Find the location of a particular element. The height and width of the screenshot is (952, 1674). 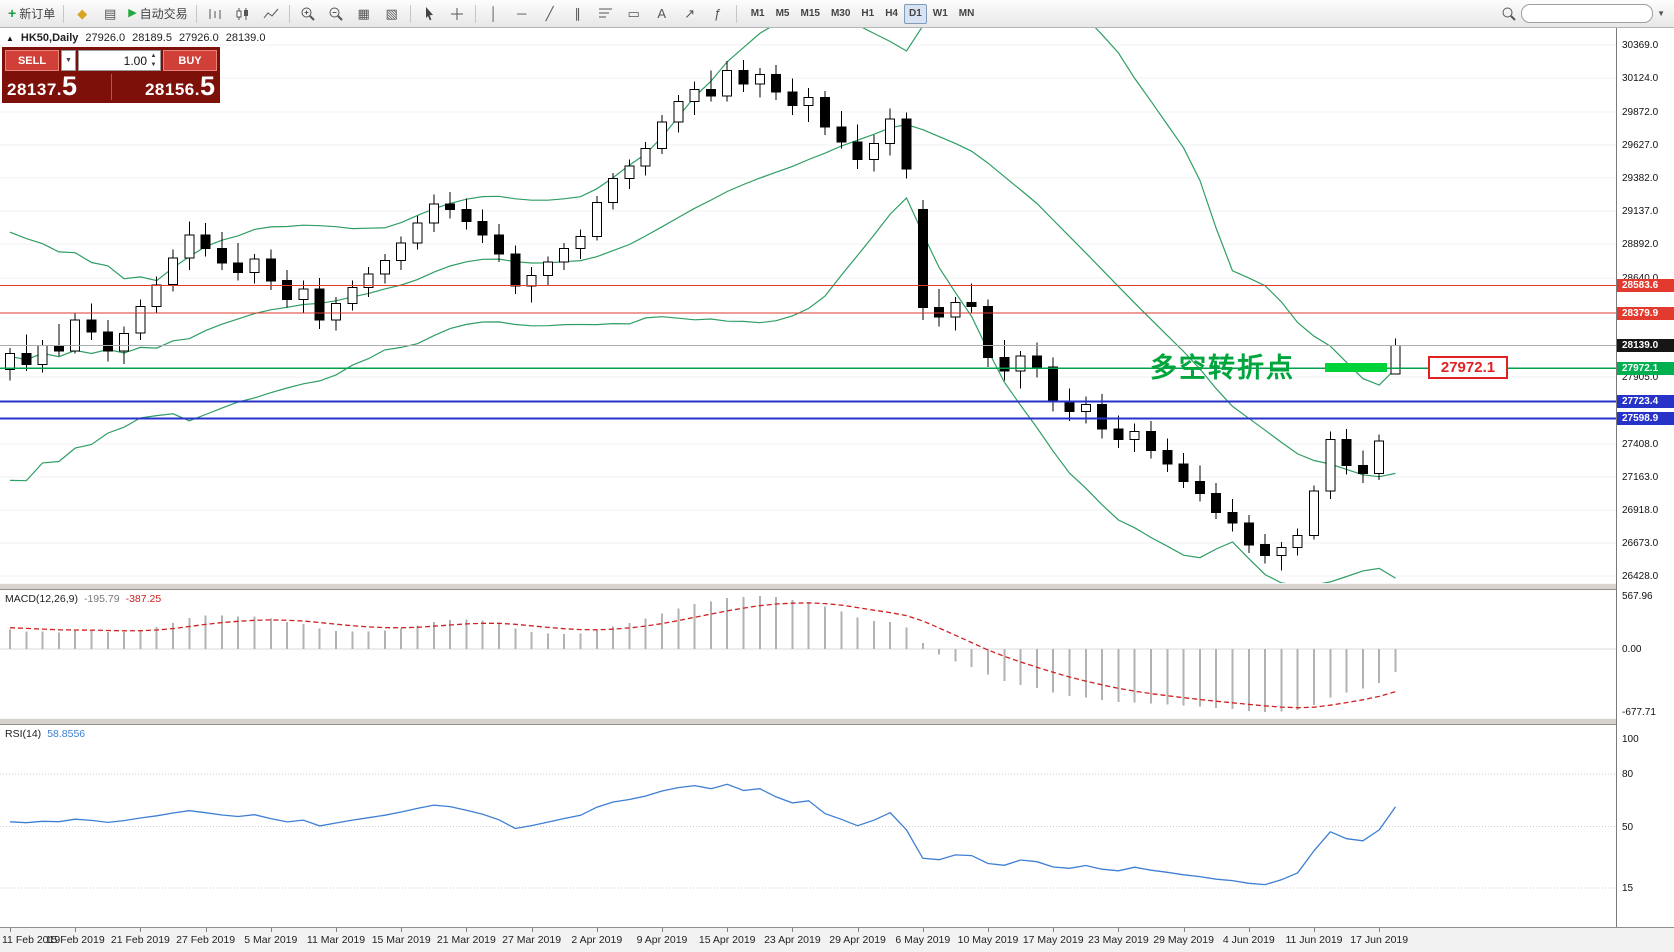

new-order-button: + 新订单 is located at coordinates (31, 14).